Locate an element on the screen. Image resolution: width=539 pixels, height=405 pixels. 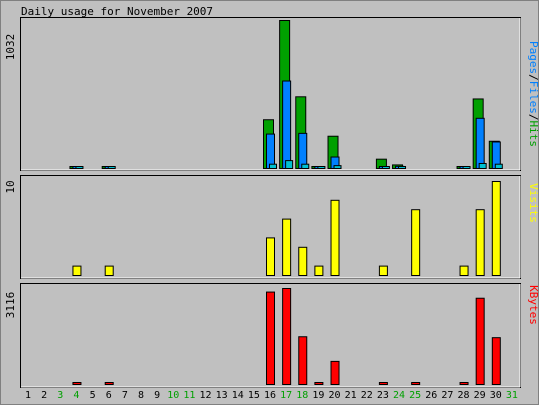
ylabel-max-2: 10 is located at coordinates (10, 186).